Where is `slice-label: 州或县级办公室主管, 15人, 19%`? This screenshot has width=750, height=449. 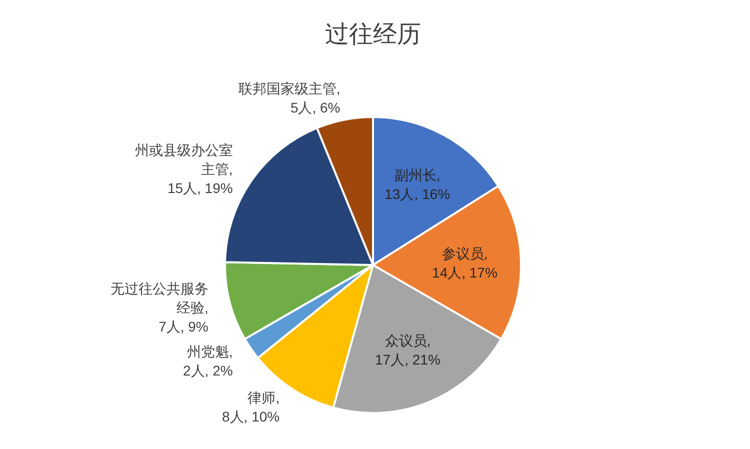 slice-label: 州或县级办公室主管, 15人, 19% is located at coordinates (183, 169).